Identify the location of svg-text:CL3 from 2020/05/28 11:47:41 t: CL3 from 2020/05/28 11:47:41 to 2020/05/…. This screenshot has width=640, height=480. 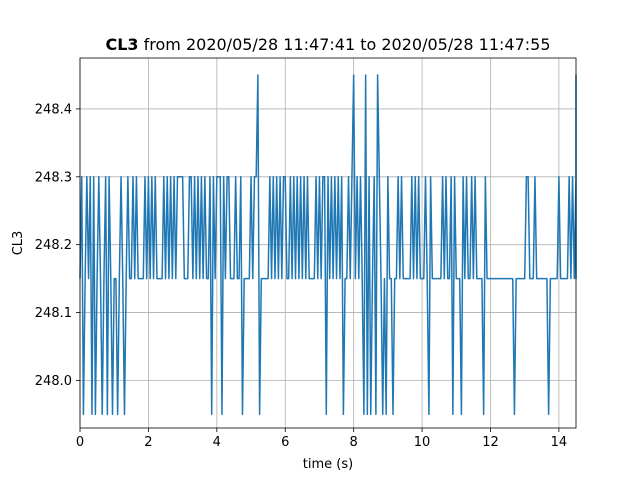
(327, 44).